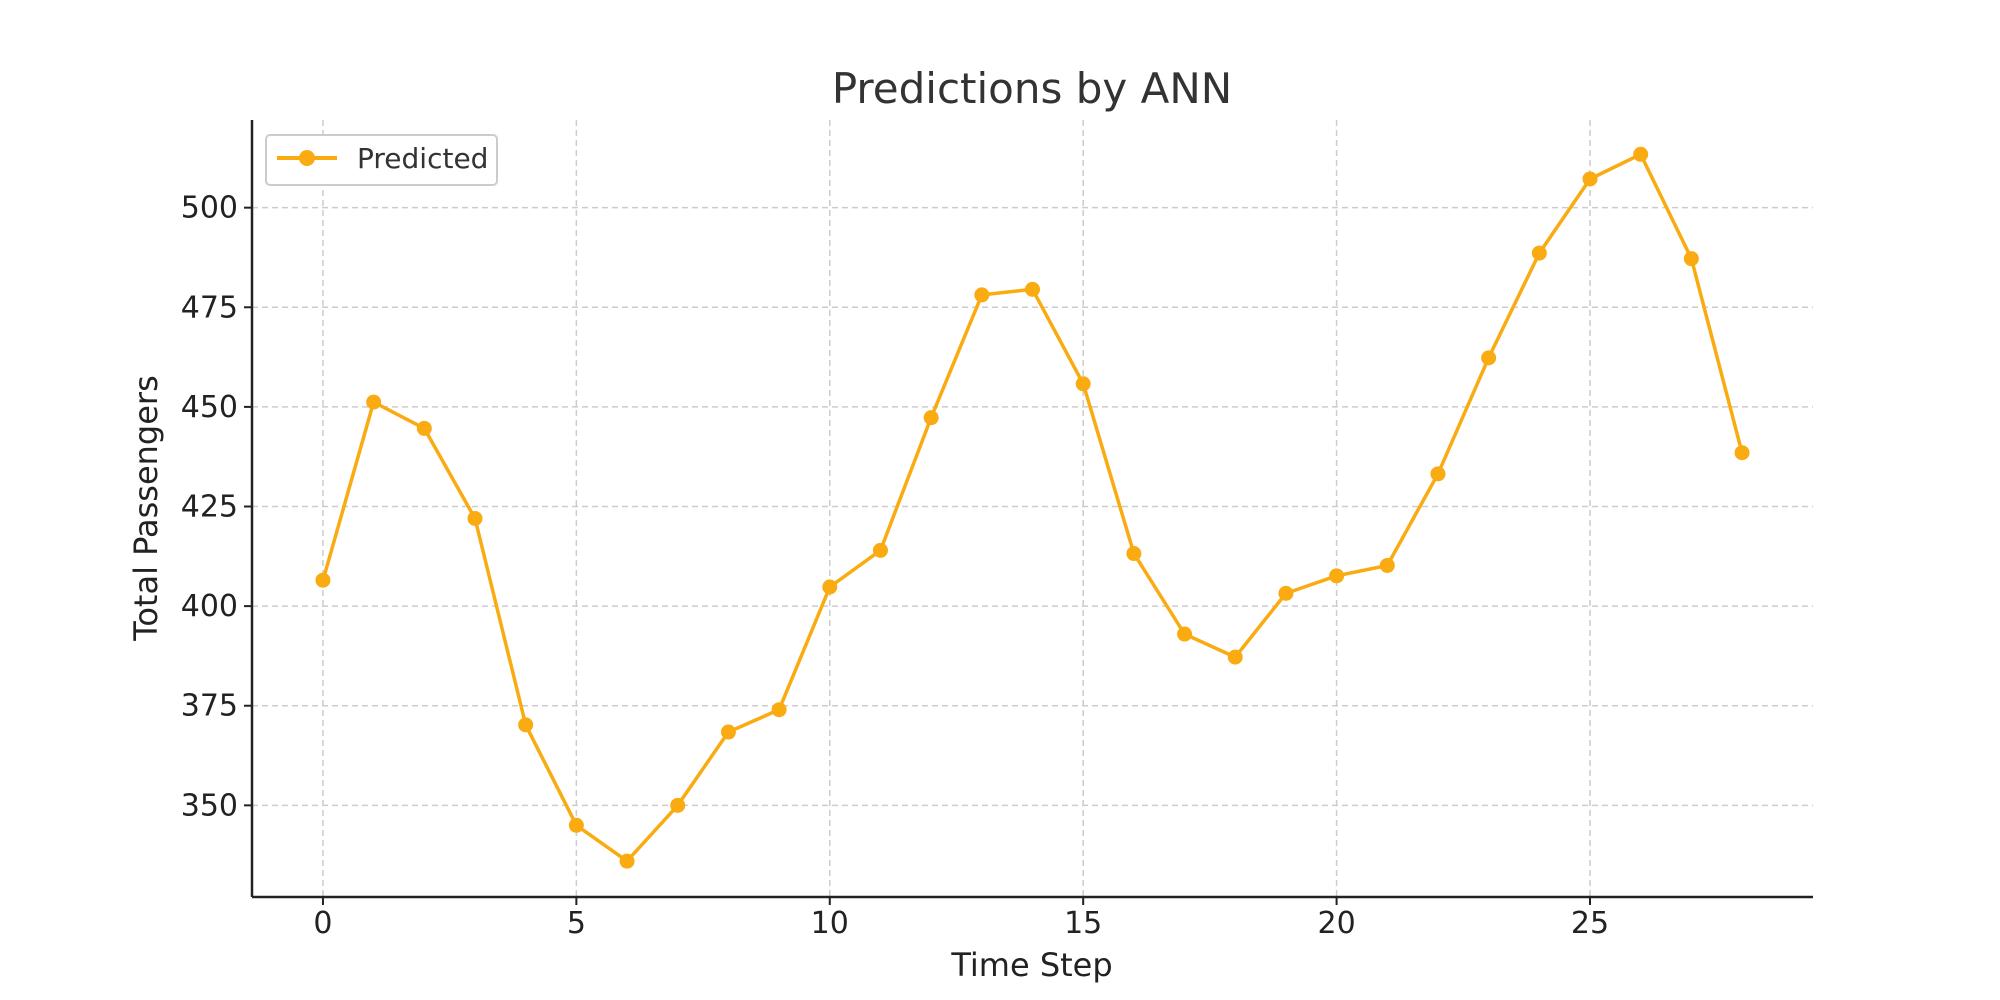 The height and width of the screenshot is (1000, 2000). I want to click on x-tick-label: 15, so click(1083, 923).